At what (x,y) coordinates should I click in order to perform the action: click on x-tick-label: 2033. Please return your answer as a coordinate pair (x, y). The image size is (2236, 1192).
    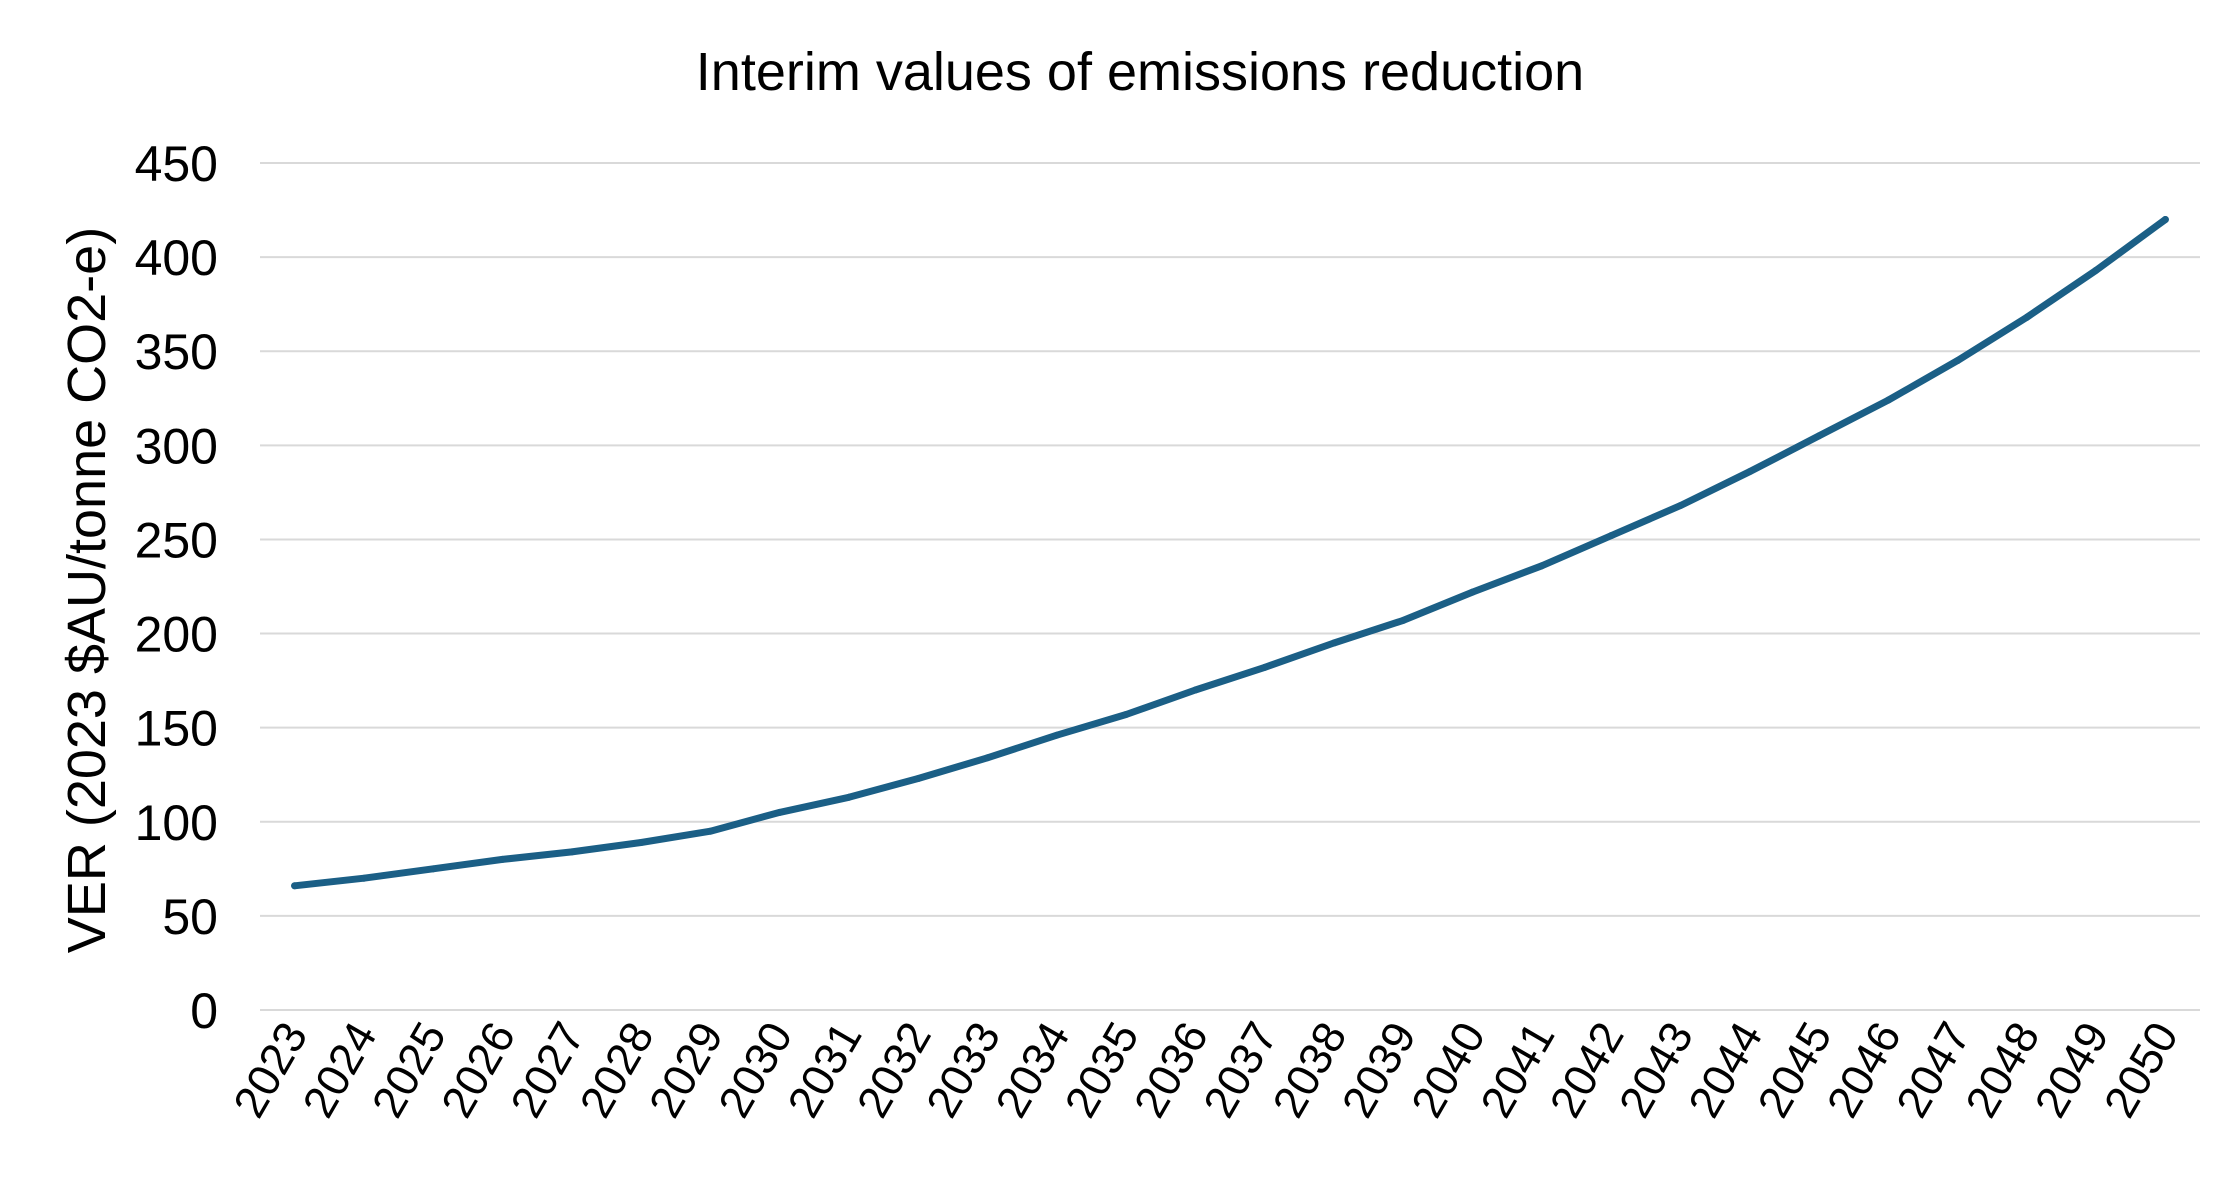
    Looking at the image, I should click on (963, 1070).